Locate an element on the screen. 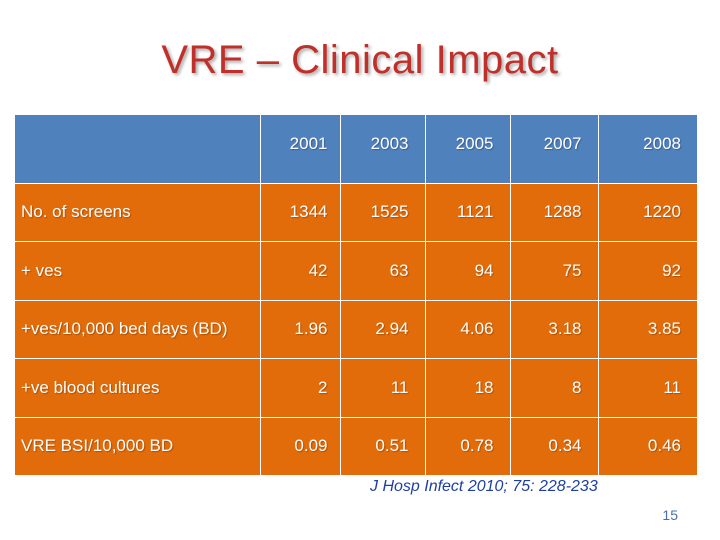 This screenshot has height=540, width=720. table-cell: 0.09 is located at coordinates (300, 446).